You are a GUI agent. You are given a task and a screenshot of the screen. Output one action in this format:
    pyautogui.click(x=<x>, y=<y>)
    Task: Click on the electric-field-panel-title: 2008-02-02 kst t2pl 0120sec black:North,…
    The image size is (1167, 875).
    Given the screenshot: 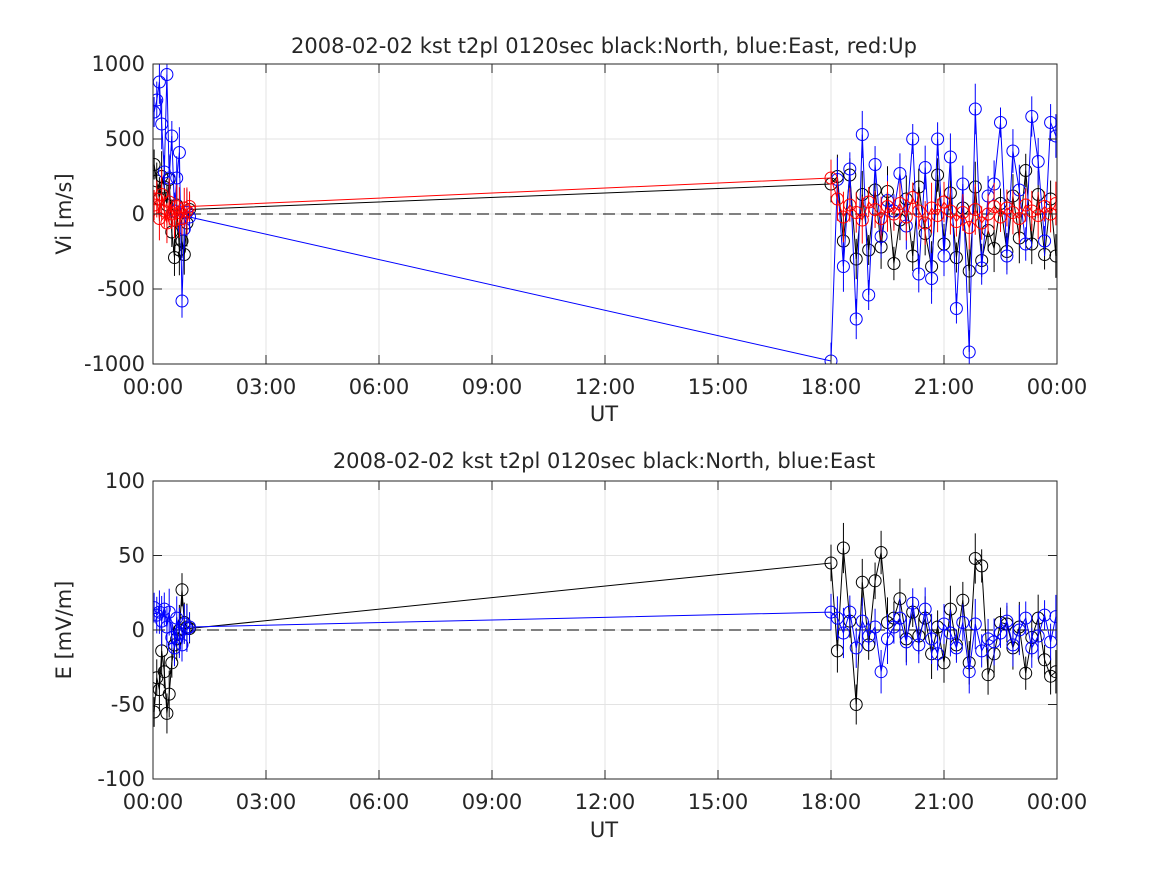 What is the action you would take?
    pyautogui.click(x=604, y=461)
    